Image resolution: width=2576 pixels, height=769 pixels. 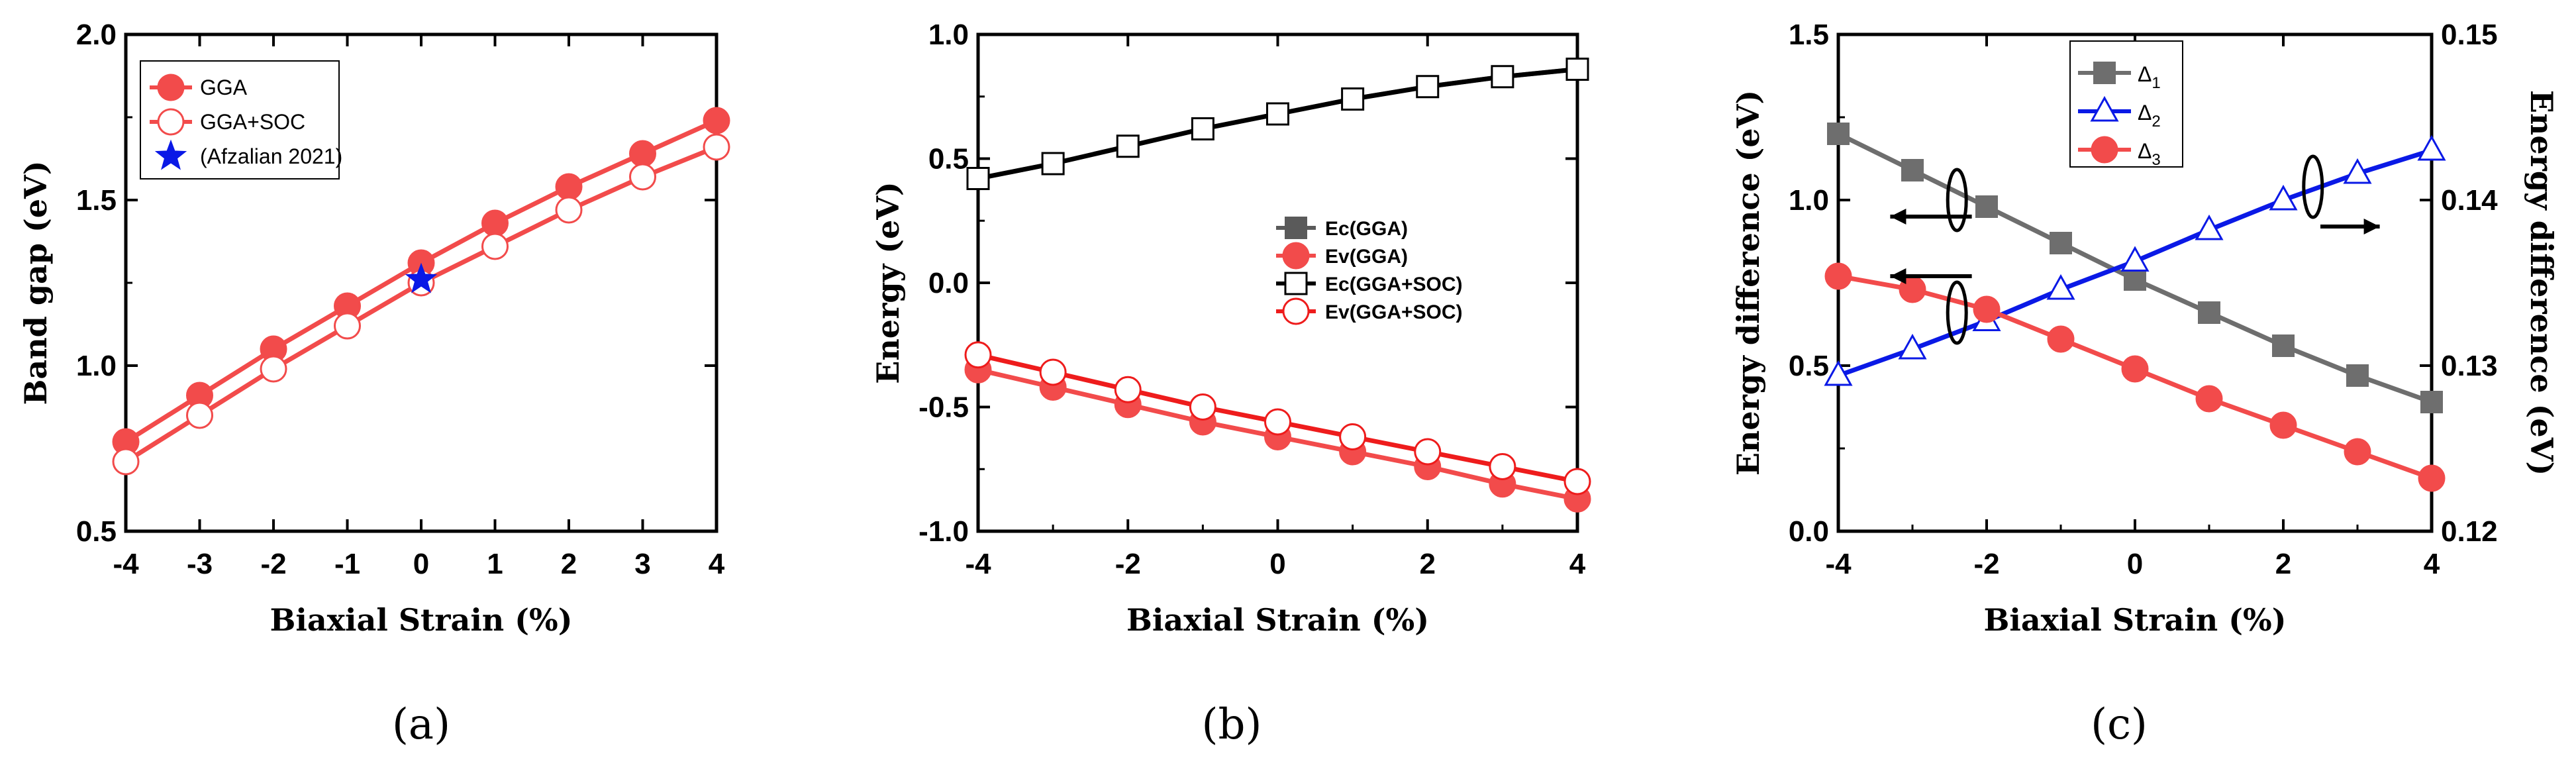 What do you see at coordinates (421, 304) in the screenshot?
I see `series-gga-soc` at bounding box center [421, 304].